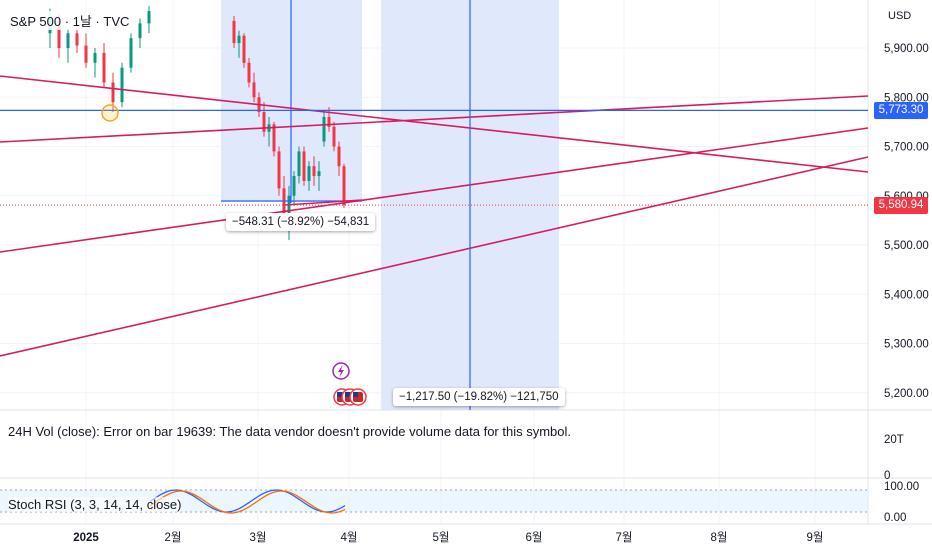 The height and width of the screenshot is (550, 932). Describe the element at coordinates (894, 440) in the screenshot. I see `volume-axis-label-0: 20T` at that location.